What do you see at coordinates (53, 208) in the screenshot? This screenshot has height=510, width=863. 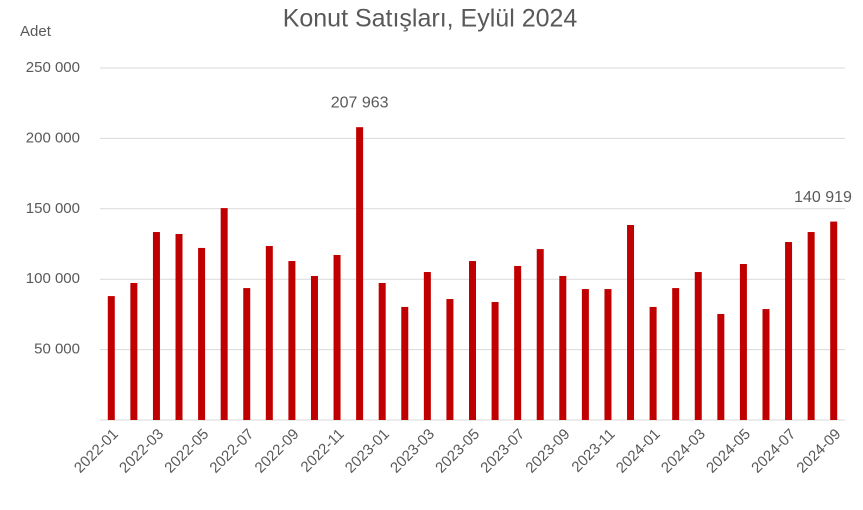 I see `y-tick-label: 150 000` at bounding box center [53, 208].